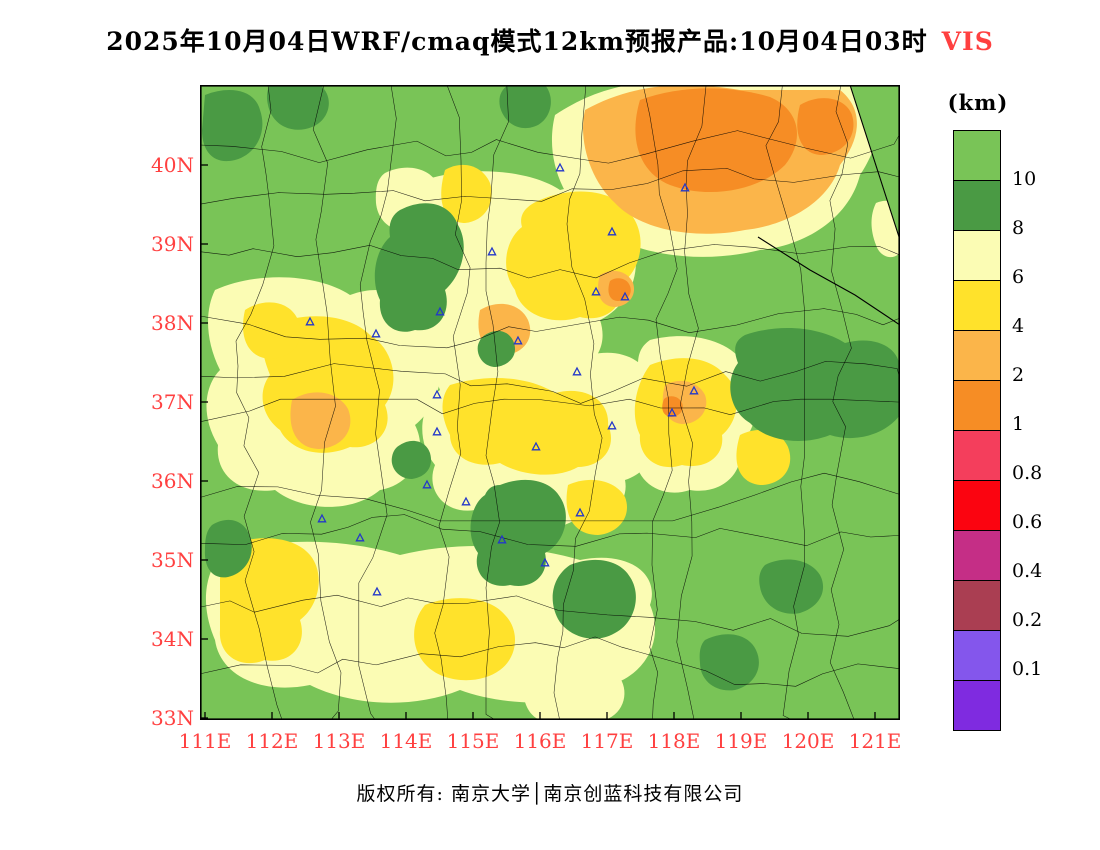  I want to click on legend-tick-8: 8, so click(1018, 228).